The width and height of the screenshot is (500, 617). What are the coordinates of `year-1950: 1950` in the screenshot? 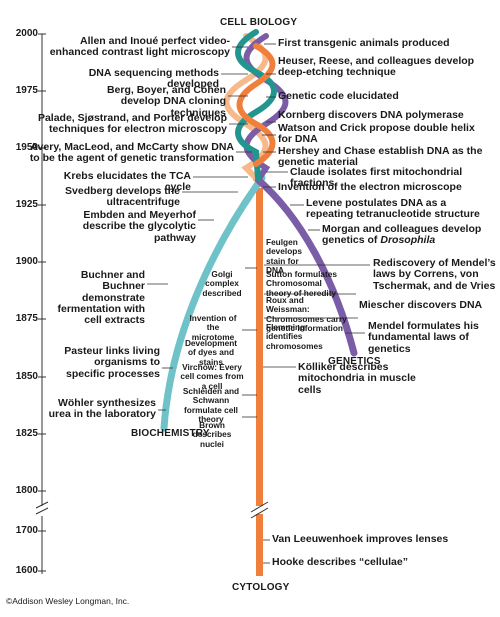 It's located at (26, 147).